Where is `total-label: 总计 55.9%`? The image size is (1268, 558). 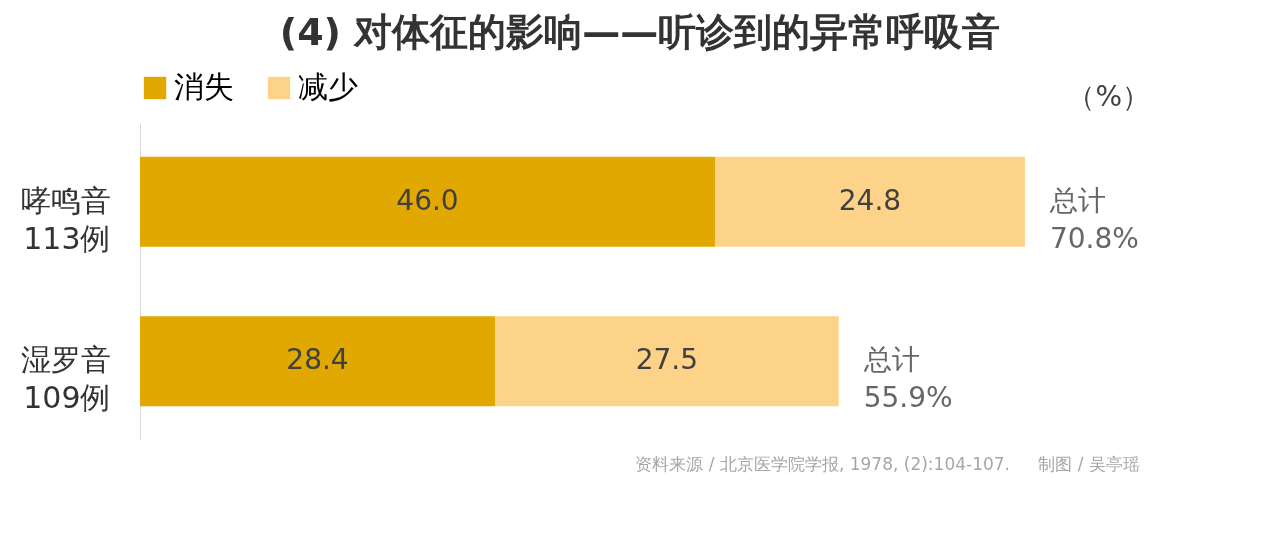
total-label: 总计 55.9% is located at coordinates (907, 379).